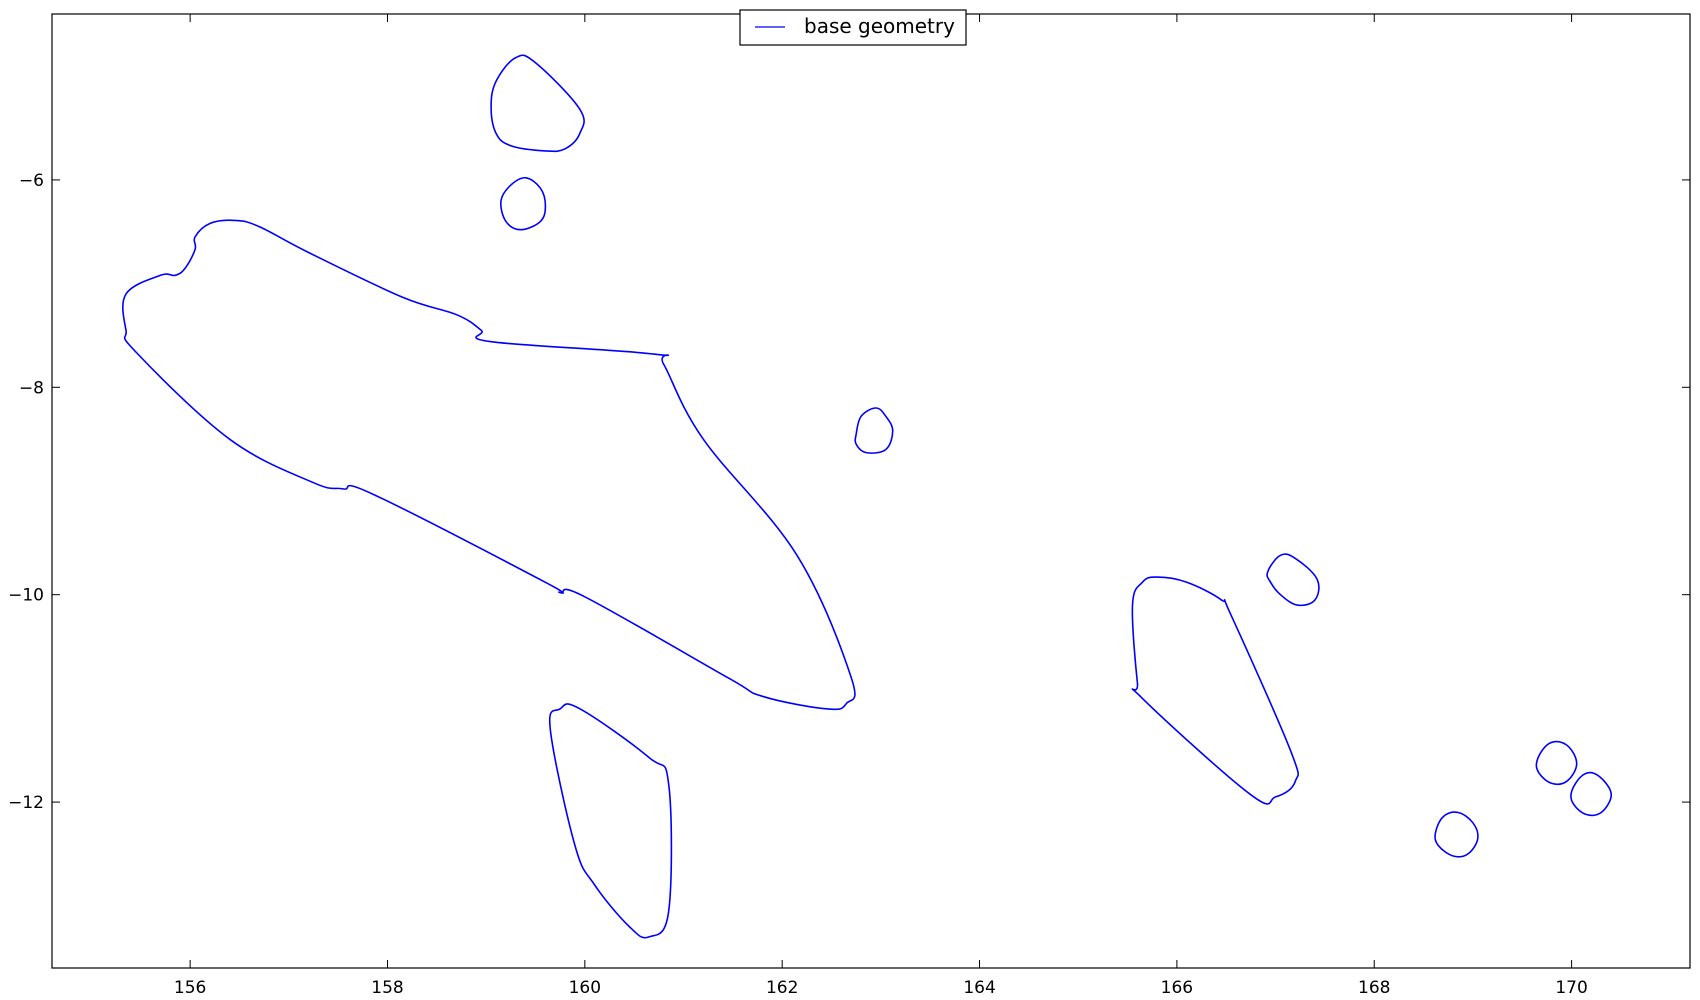  What do you see at coordinates (879, 26) in the screenshot?
I see `legend-label-base-geometry: base geometry` at bounding box center [879, 26].